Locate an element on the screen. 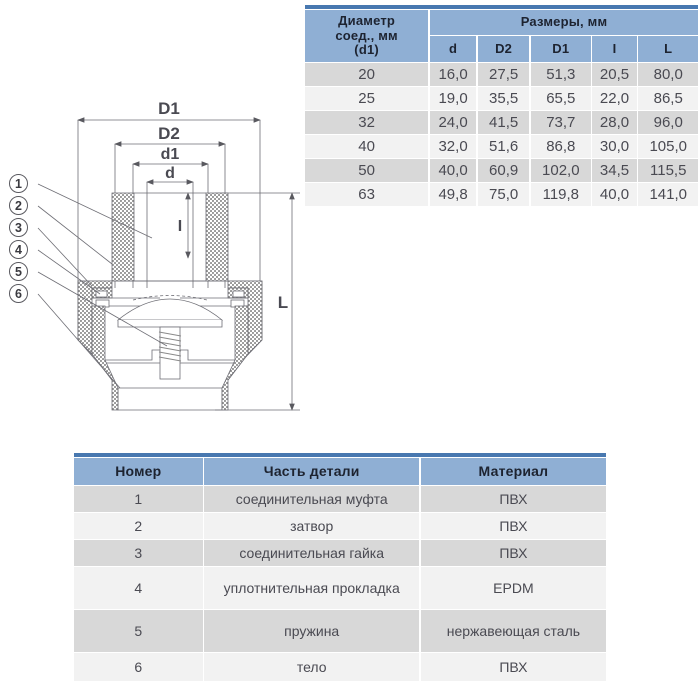  cell-material: ПВХ is located at coordinates (513, 499).